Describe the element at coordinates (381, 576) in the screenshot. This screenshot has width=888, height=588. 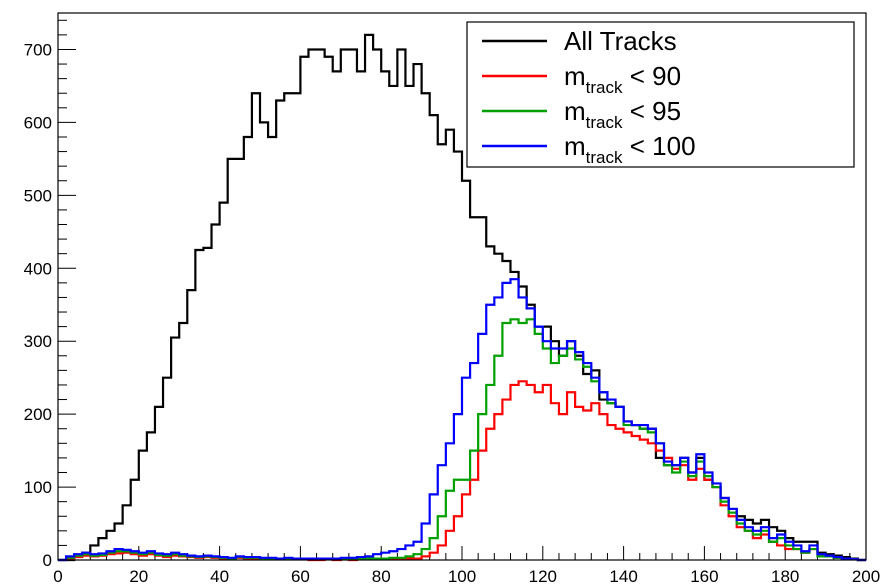
I see `x-tick-label: 80` at that location.